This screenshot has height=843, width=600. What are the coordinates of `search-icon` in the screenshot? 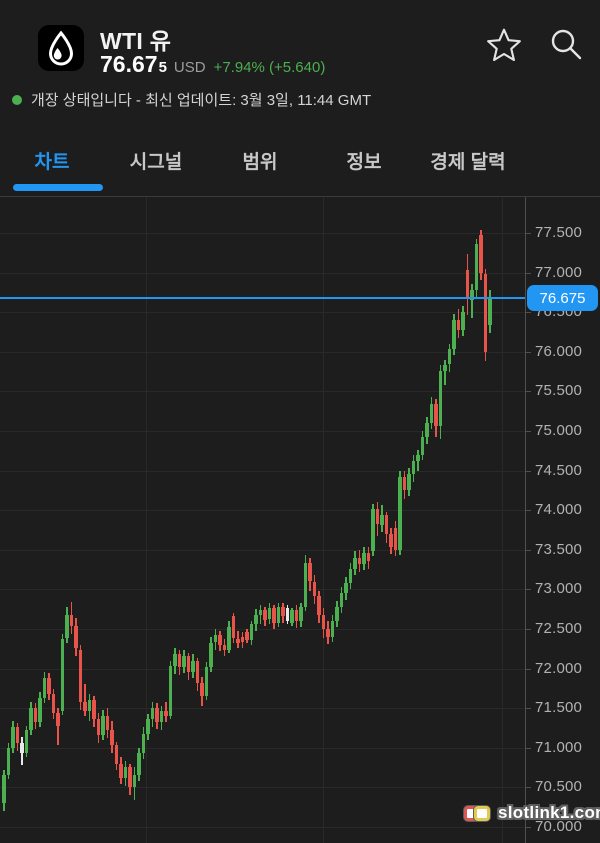 It's located at (566, 44).